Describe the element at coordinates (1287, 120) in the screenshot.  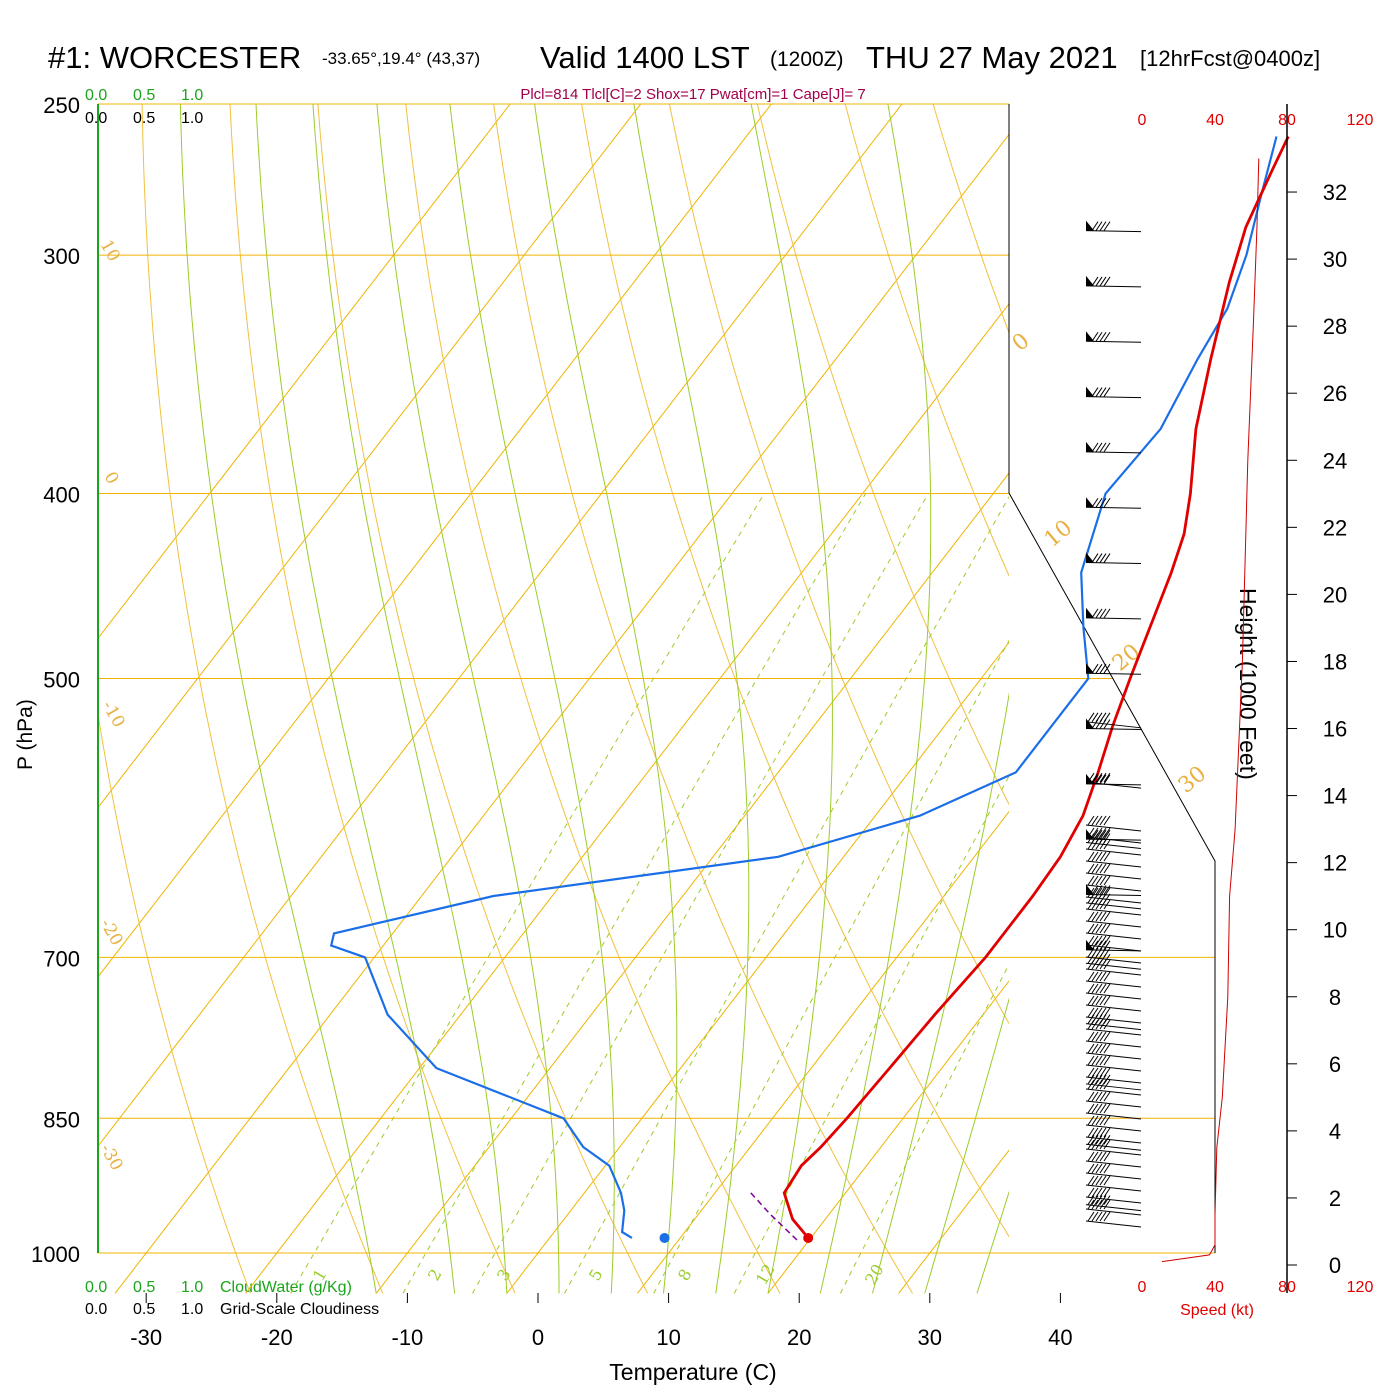
I see `speed-tick-top-80: 80` at that location.